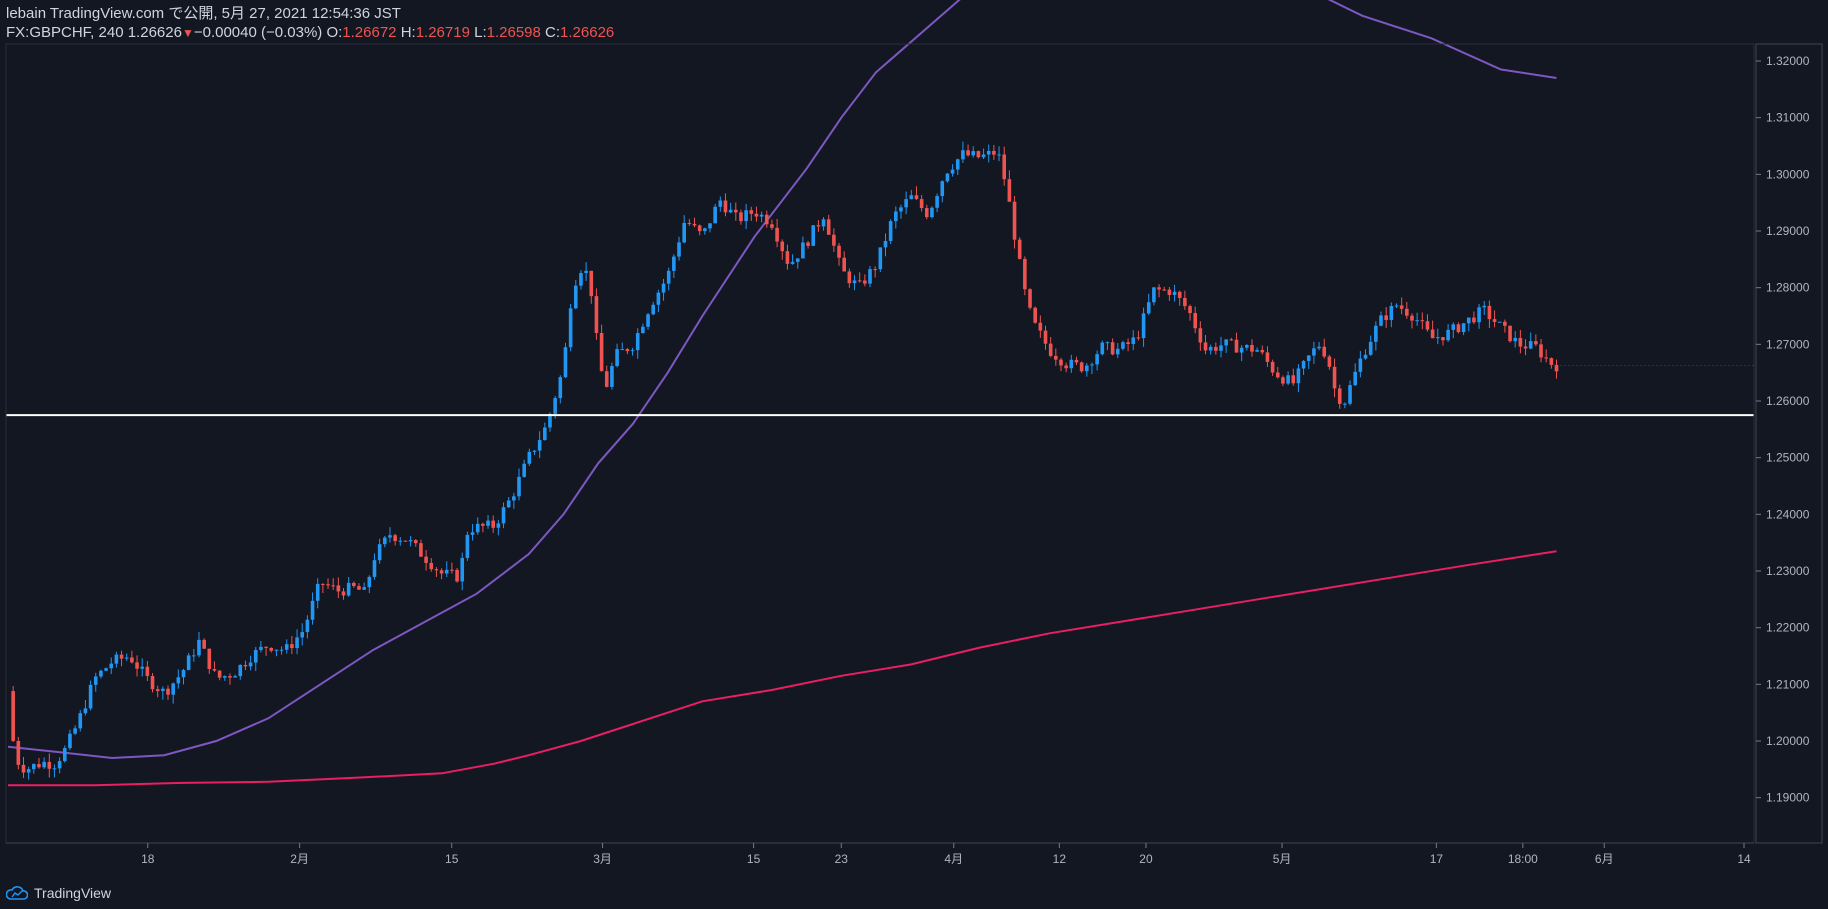 This screenshot has height=909, width=1828. I want to click on price-axis, so click(1789, 443).